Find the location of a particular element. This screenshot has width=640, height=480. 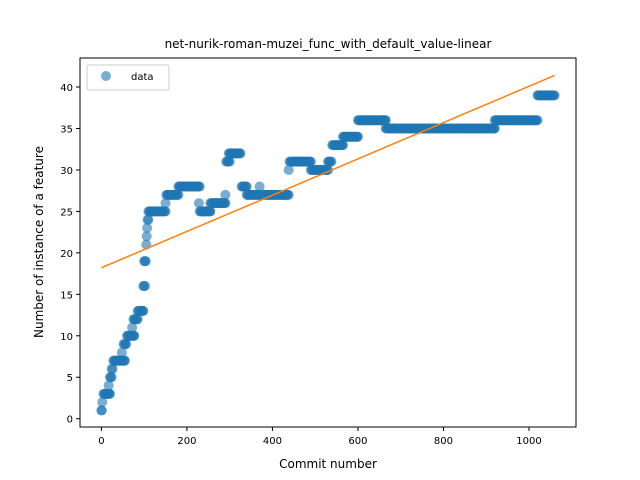

y-axis-ticks: 0 5 10 15 20 25 30 35 40 is located at coordinates (70, 254).